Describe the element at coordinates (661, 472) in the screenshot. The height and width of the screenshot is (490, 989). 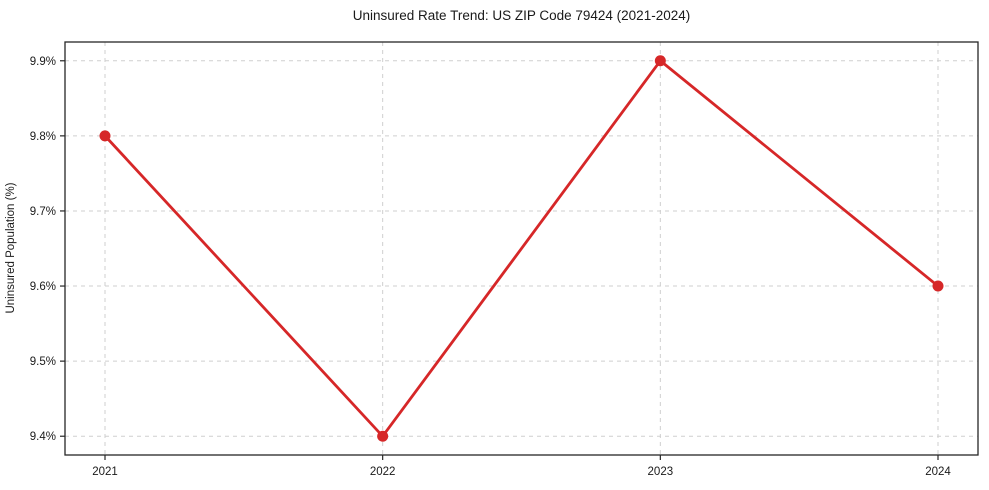
I see `x-tick-label-2023: 2023` at that location.